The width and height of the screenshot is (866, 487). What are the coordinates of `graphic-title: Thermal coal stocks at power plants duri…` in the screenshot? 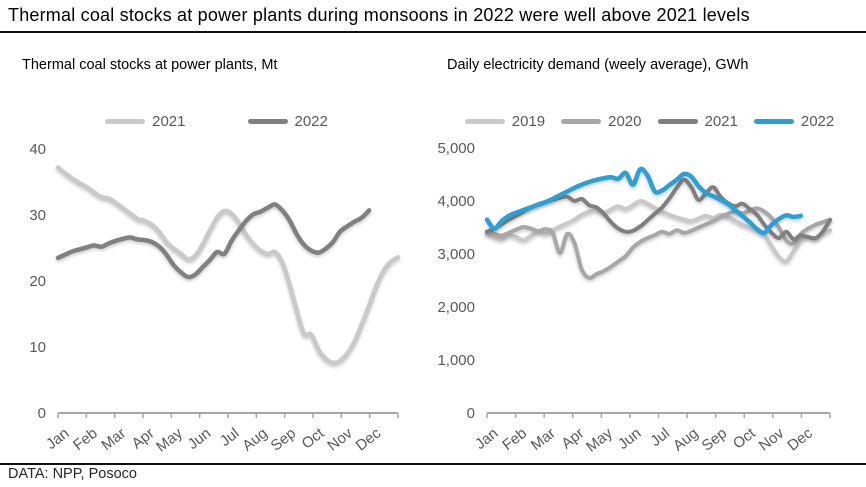 It's located at (379, 15).